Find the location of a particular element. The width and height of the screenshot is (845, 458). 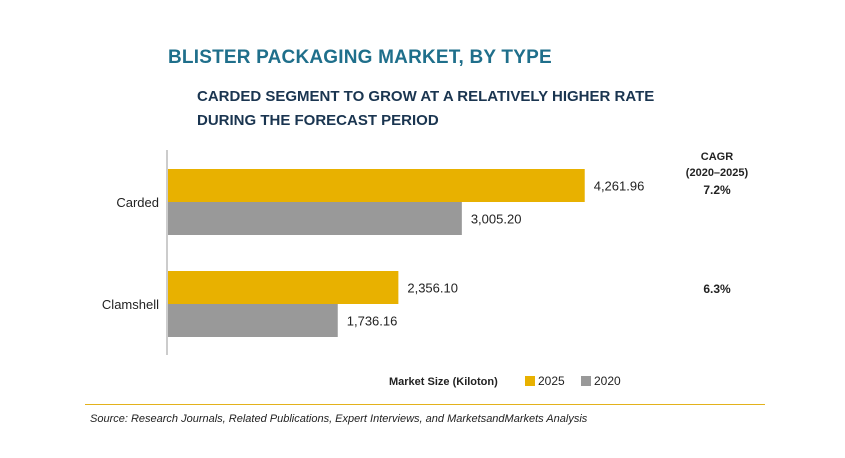

data-label-carded-2025: 4,261.96 is located at coordinates (619, 186).